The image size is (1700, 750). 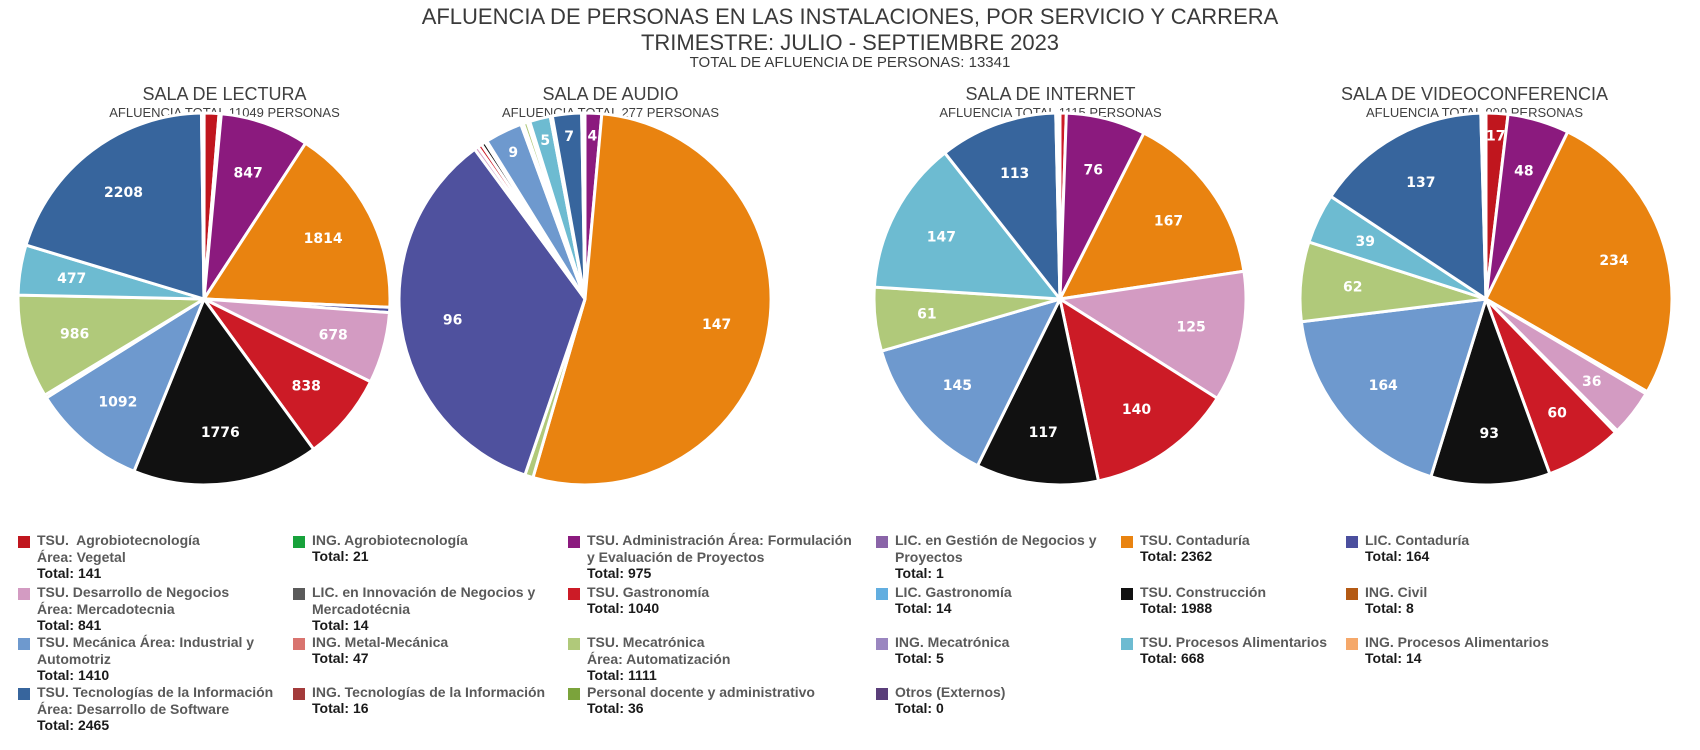 What do you see at coordinates (340, 556) in the screenshot?
I see `legend-total: Total: 21` at bounding box center [340, 556].